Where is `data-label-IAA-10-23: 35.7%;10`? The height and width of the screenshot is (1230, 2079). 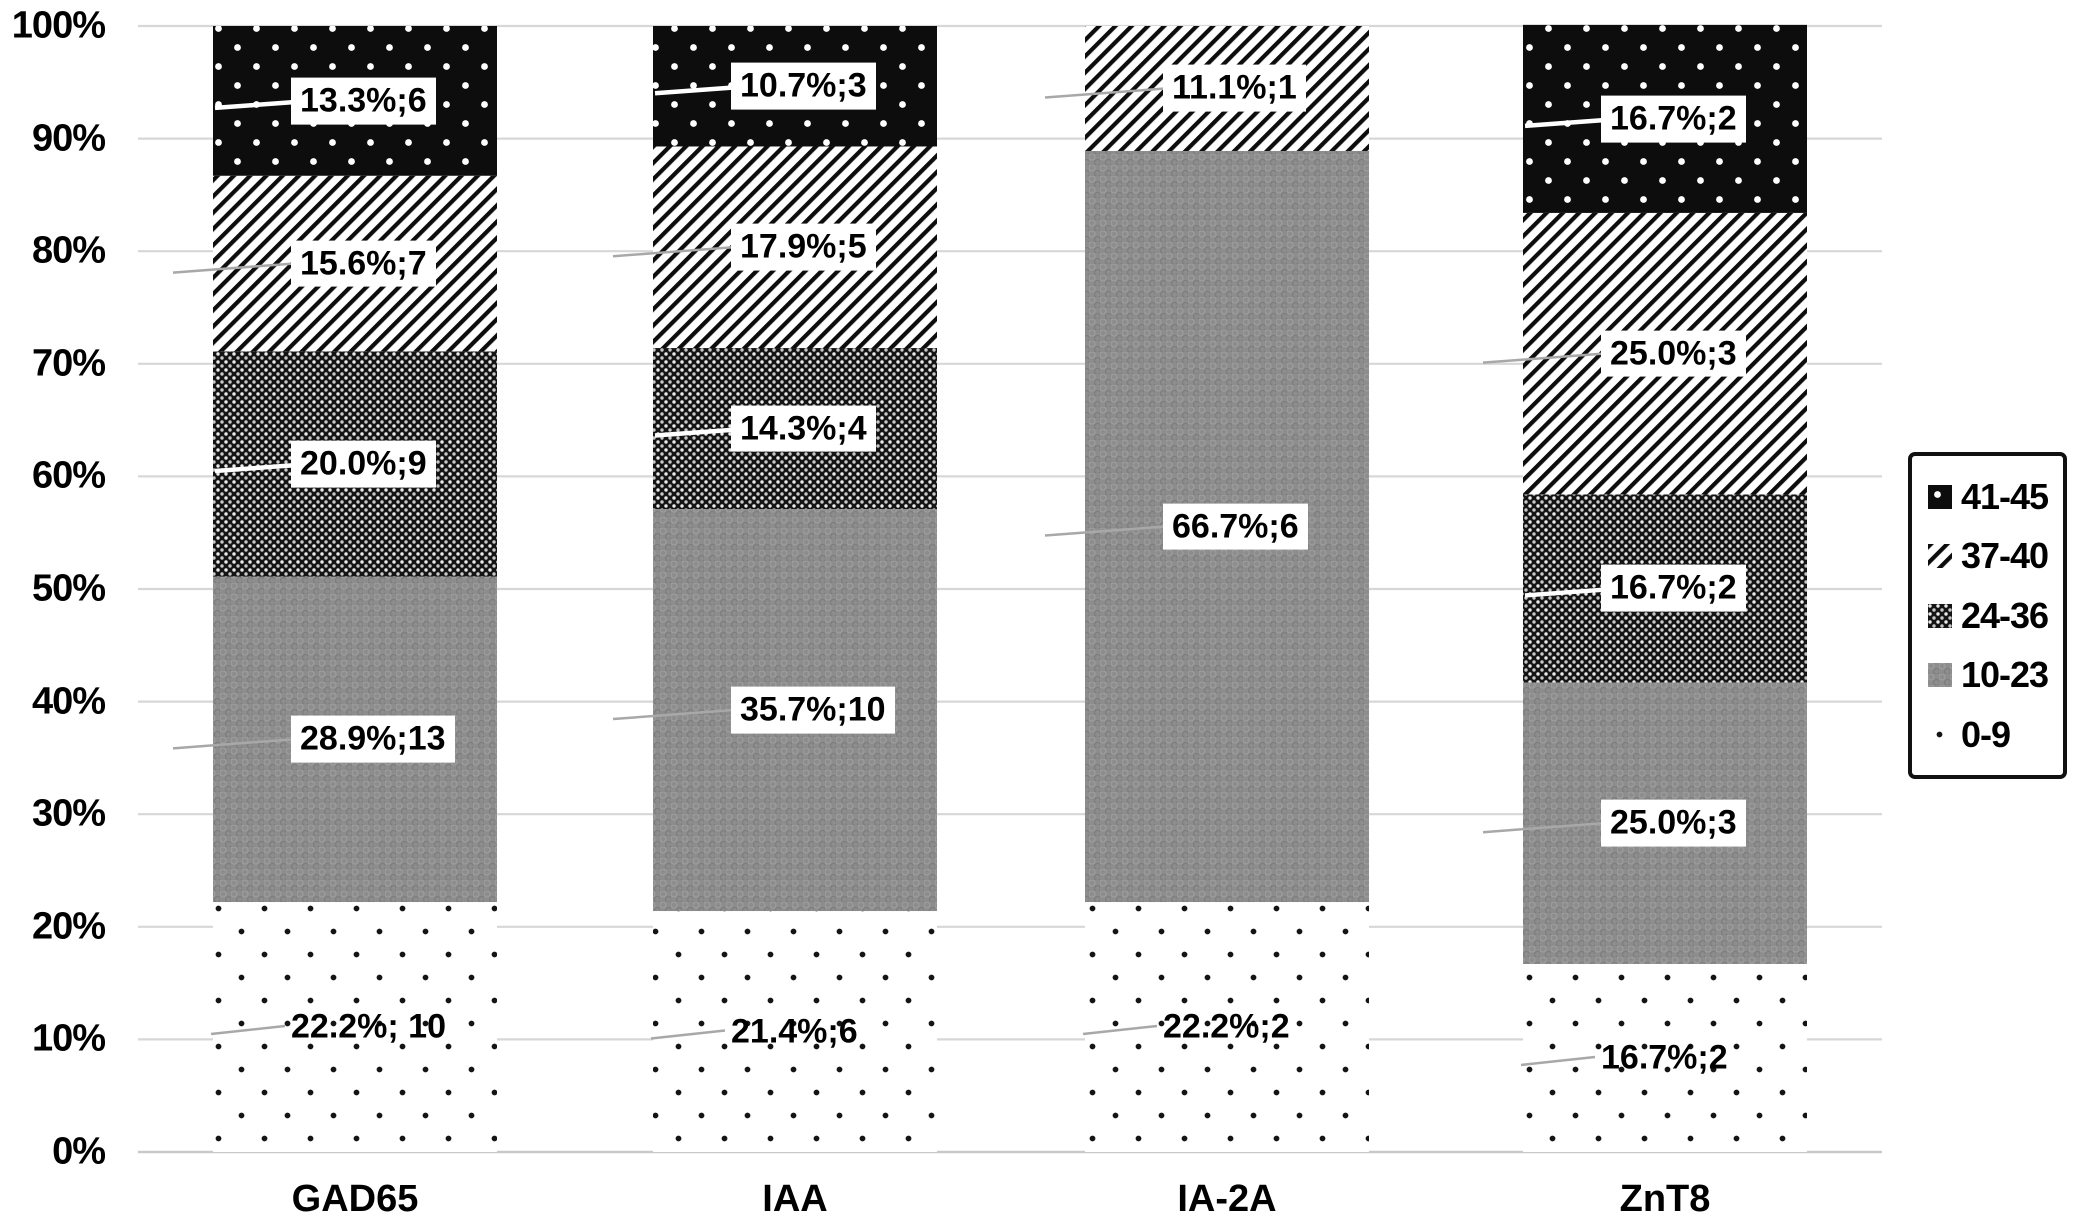
data-label-IAA-10-23: 35.7%;10 is located at coordinates (813, 710).